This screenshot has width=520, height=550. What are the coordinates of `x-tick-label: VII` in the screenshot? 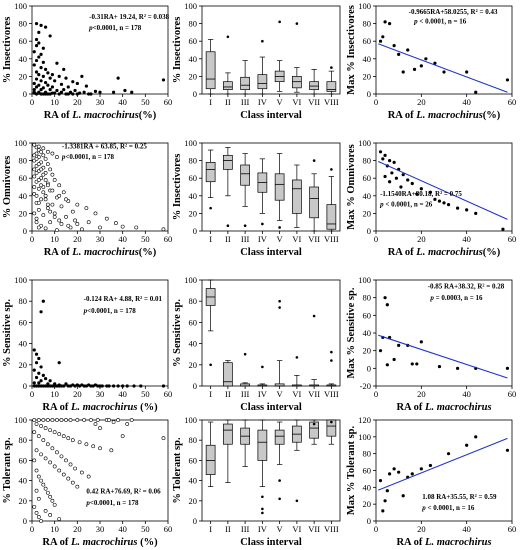 It's located at (314, 394).